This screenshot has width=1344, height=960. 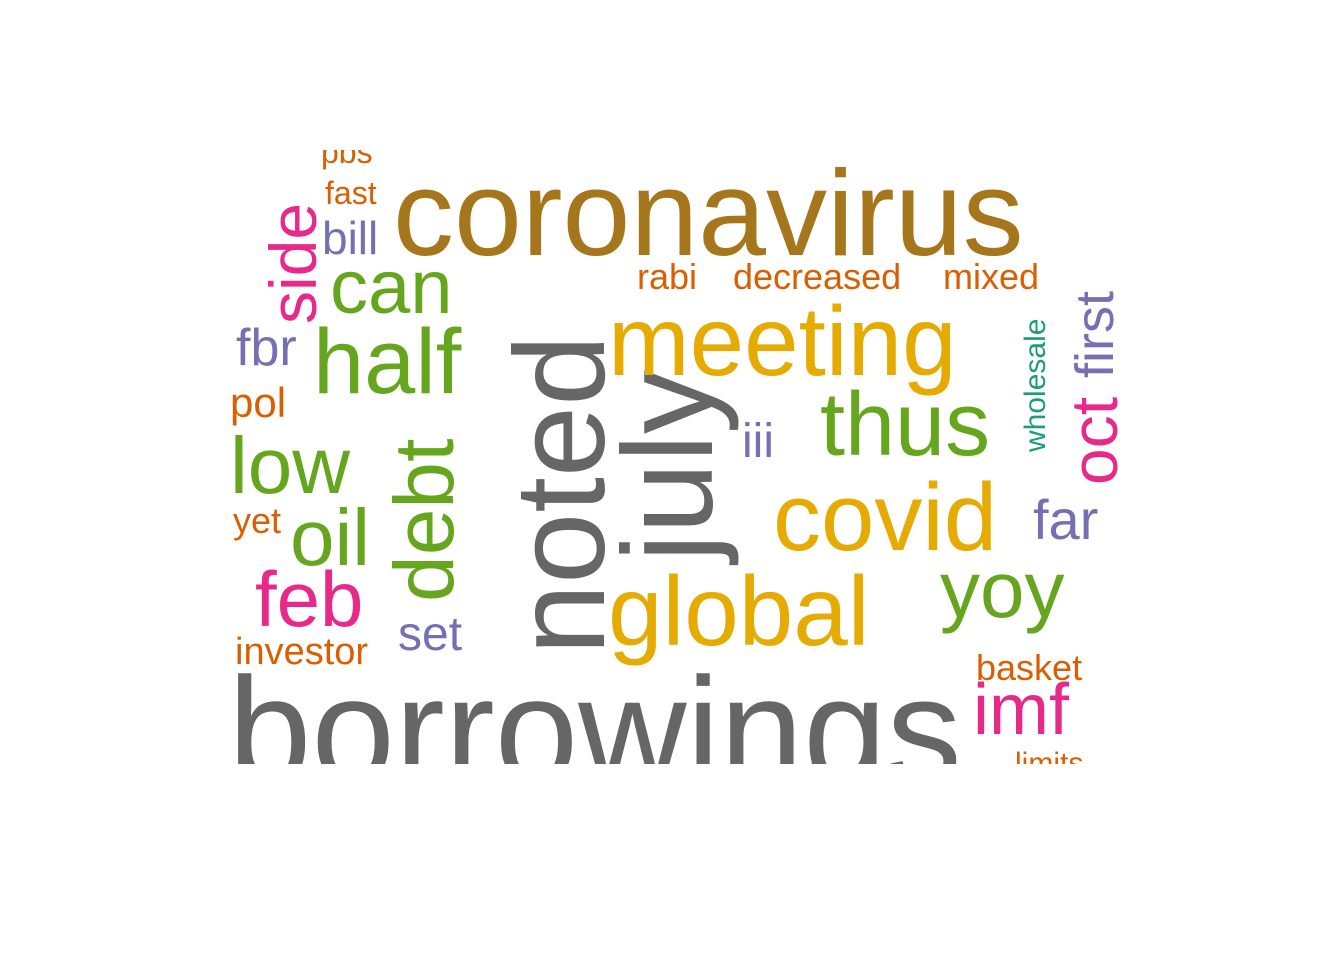 What do you see at coordinates (1002, 589) in the screenshot?
I see `word-yoy: yoy` at bounding box center [1002, 589].